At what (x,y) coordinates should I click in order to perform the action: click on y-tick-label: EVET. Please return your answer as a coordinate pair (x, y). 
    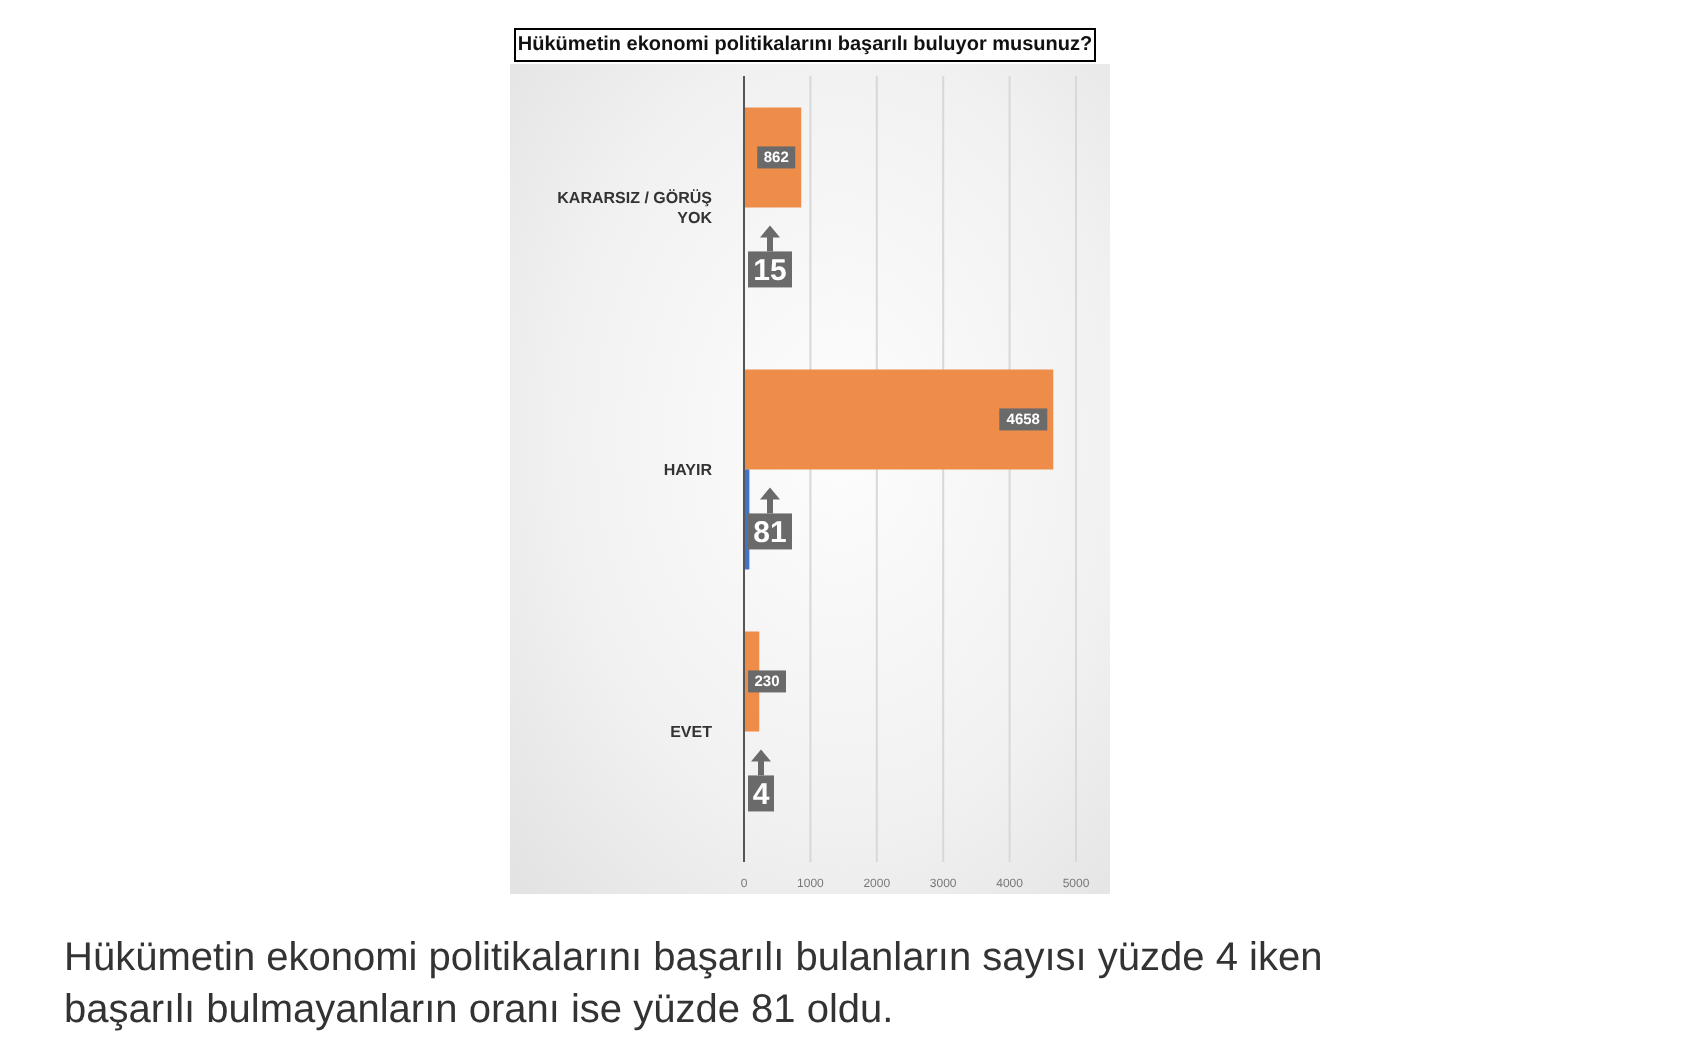
    Looking at the image, I should click on (691, 731).